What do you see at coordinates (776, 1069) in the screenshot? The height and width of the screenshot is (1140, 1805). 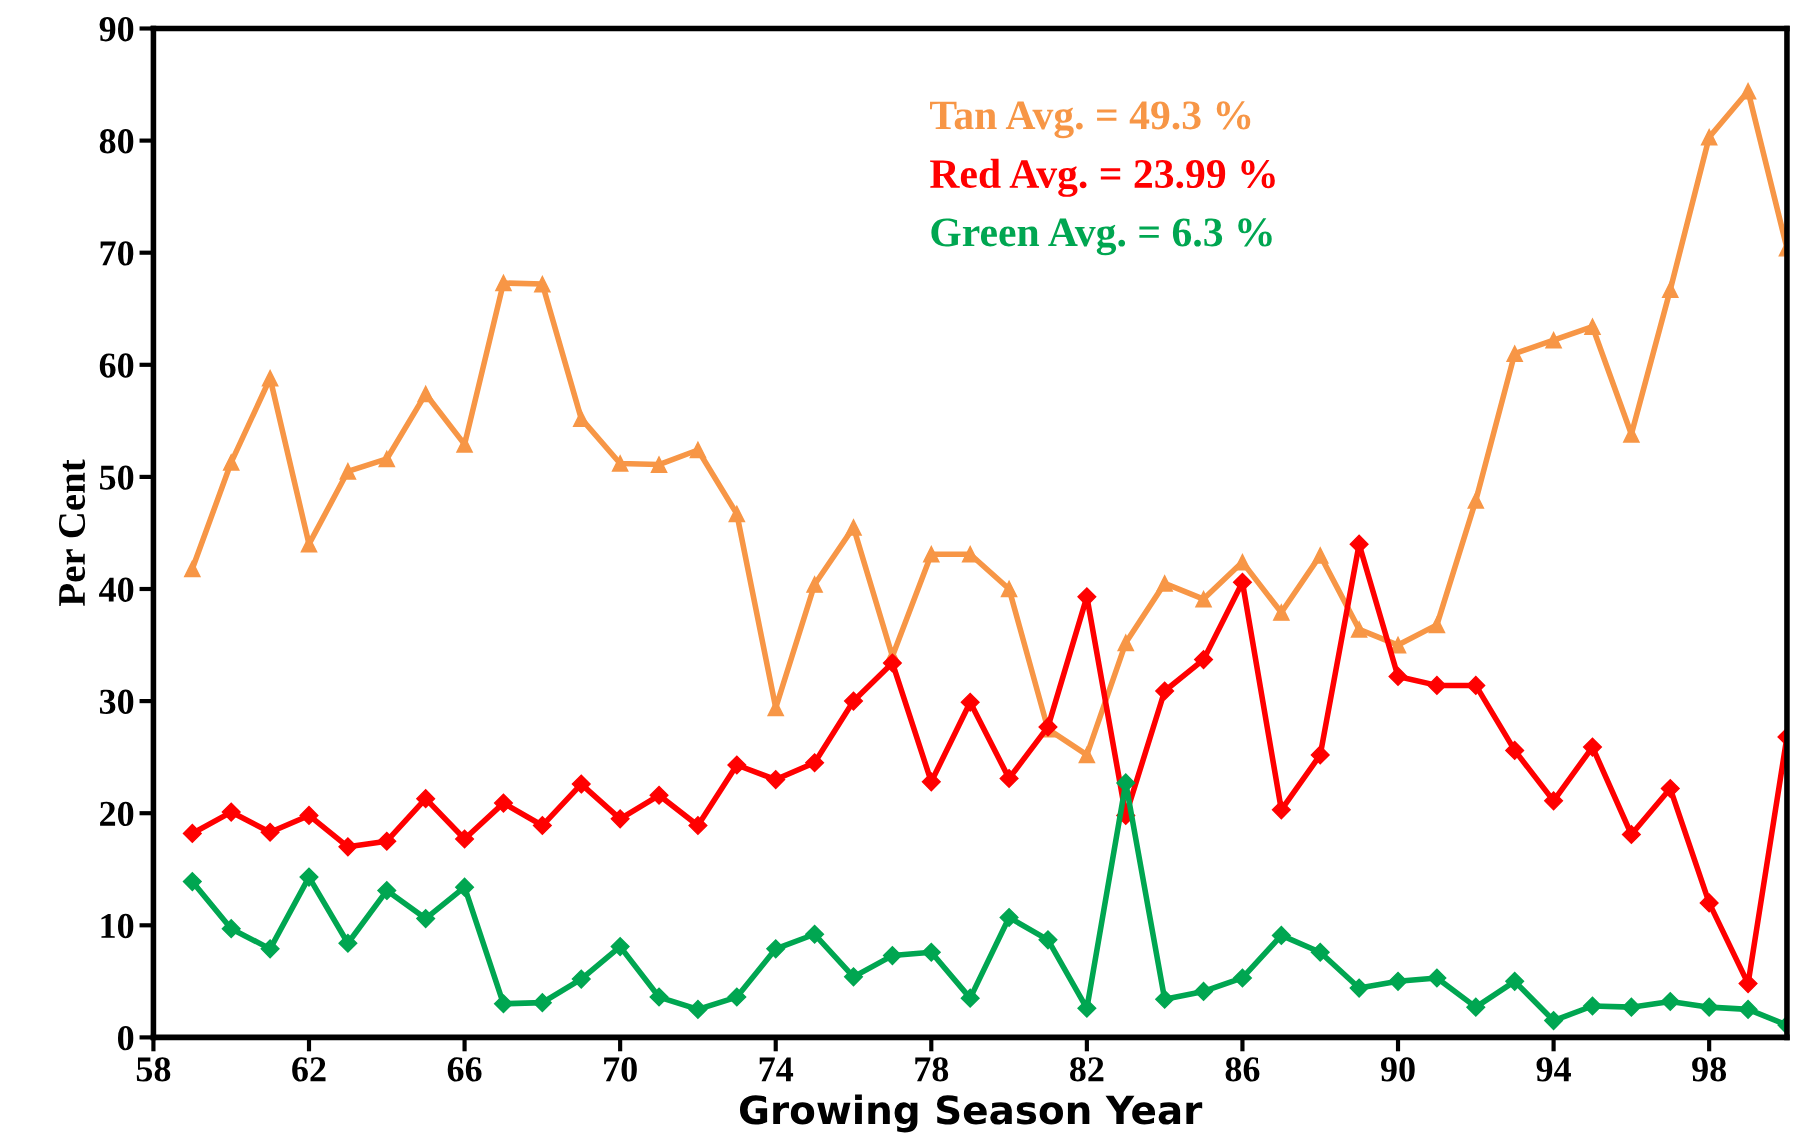 I see `x-tick-label: 74` at bounding box center [776, 1069].